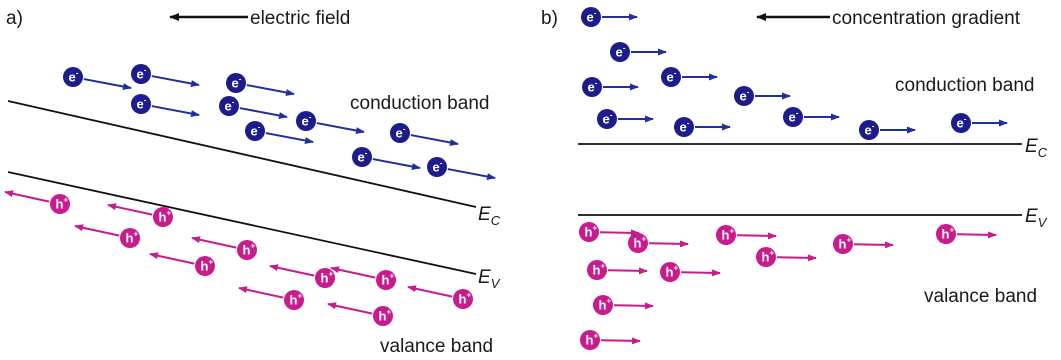 The height and width of the screenshot is (360, 1061). I want to click on conduction-band-edge-a, so click(242, 154).